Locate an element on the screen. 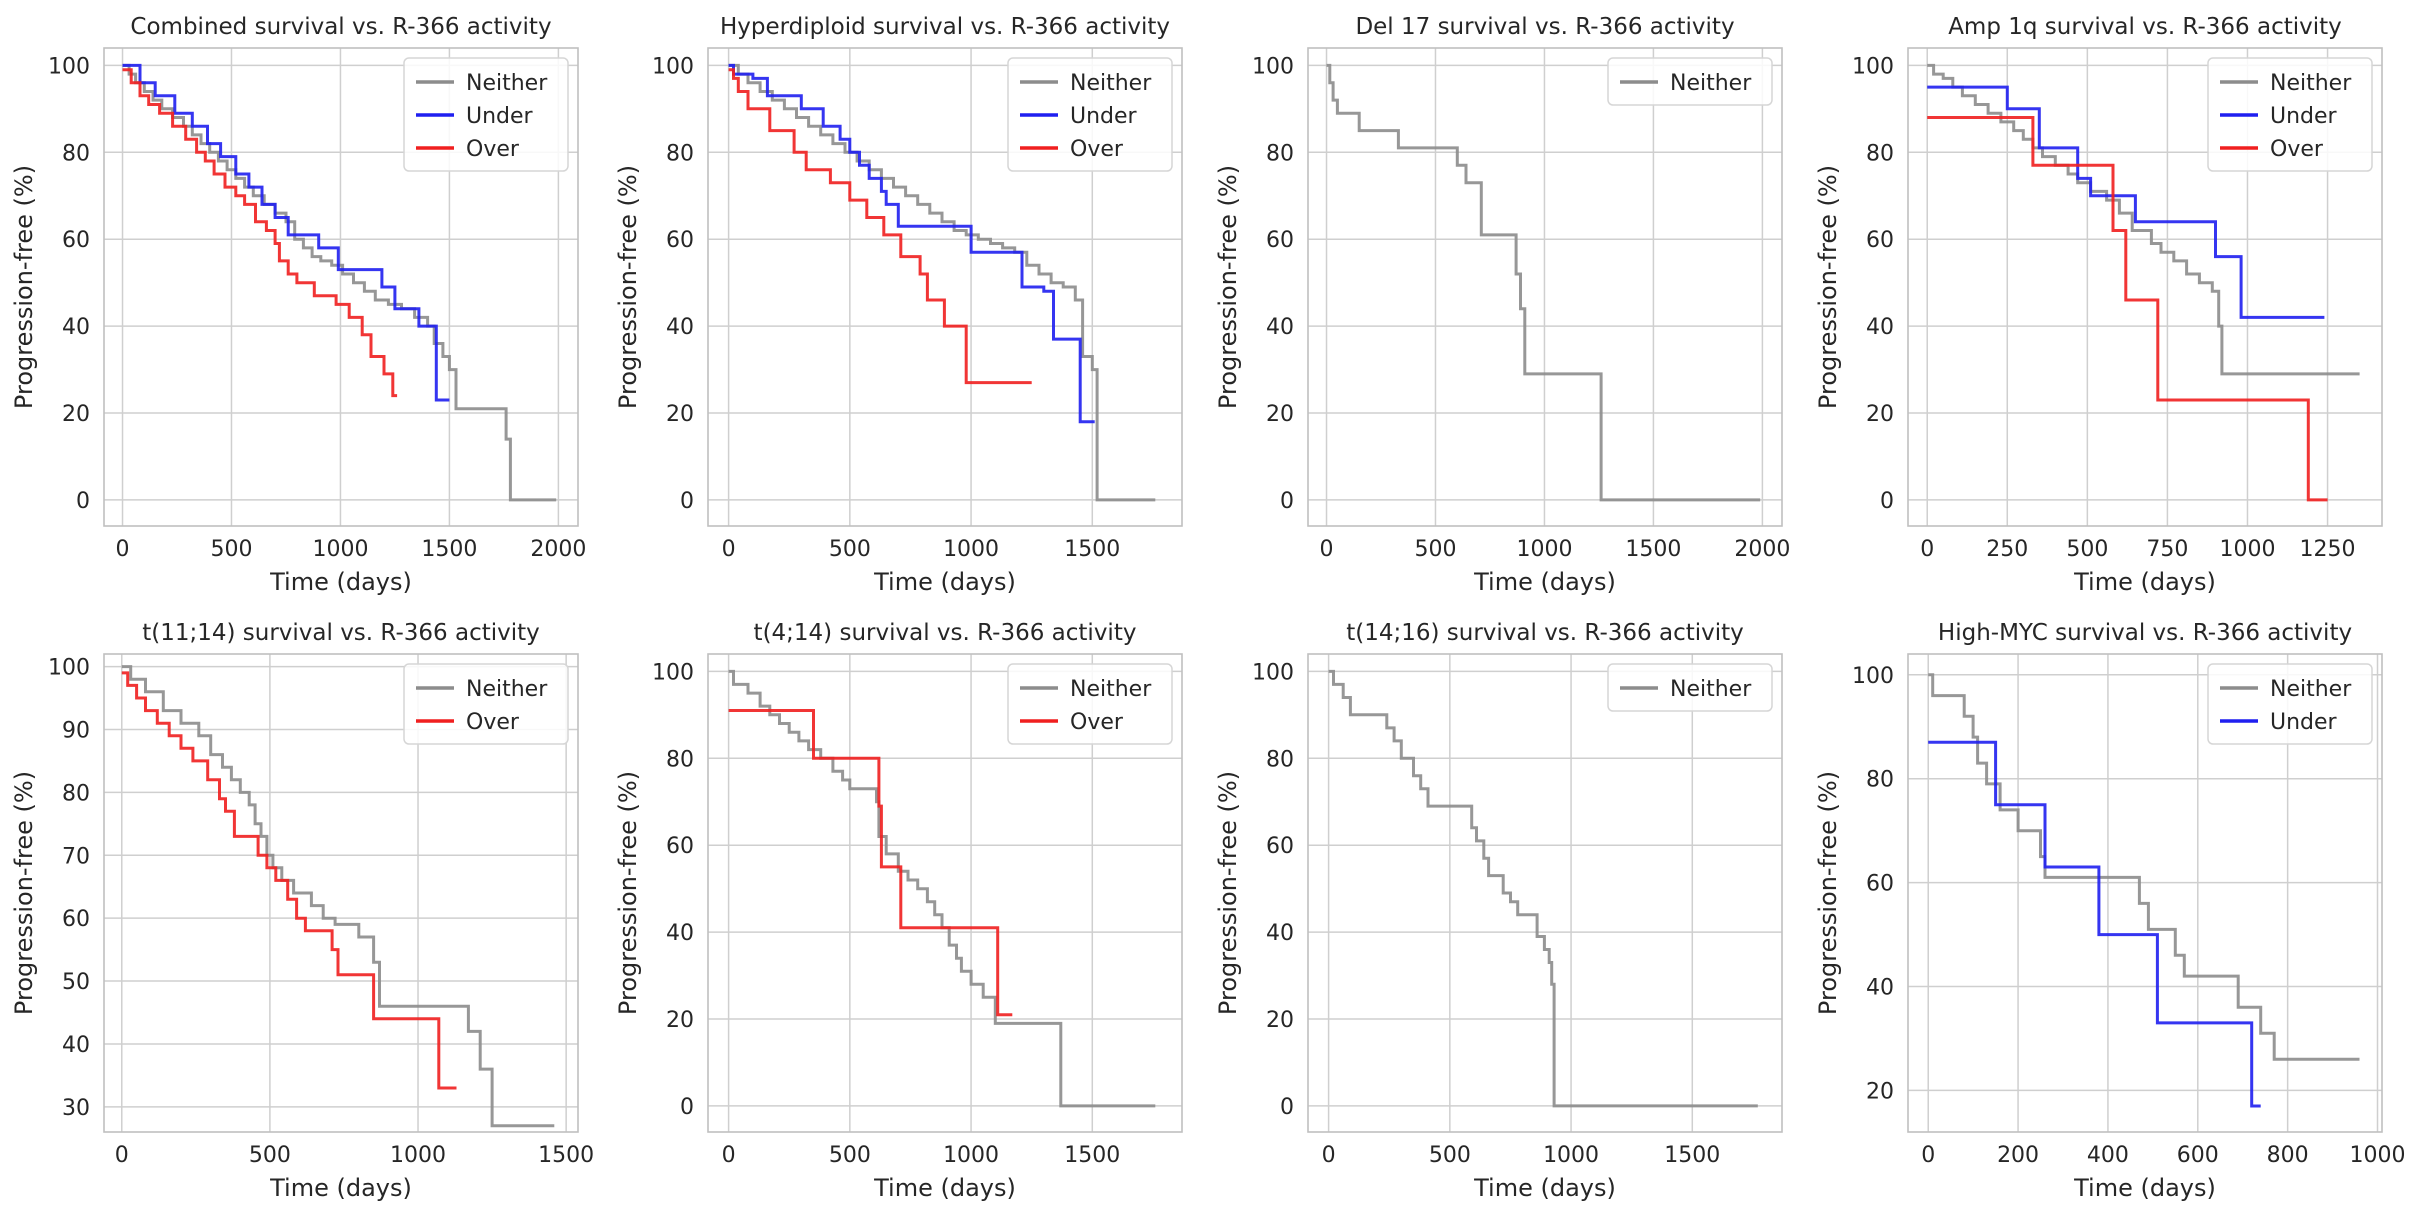 The width and height of the screenshot is (2418, 1218). subplot-title: Combined survival vs. R-366 activity is located at coordinates (340, 27).